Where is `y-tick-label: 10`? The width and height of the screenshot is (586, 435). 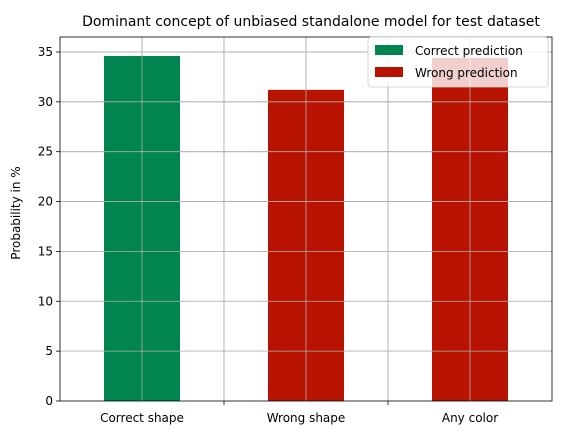
y-tick-label: 10 is located at coordinates (45, 301).